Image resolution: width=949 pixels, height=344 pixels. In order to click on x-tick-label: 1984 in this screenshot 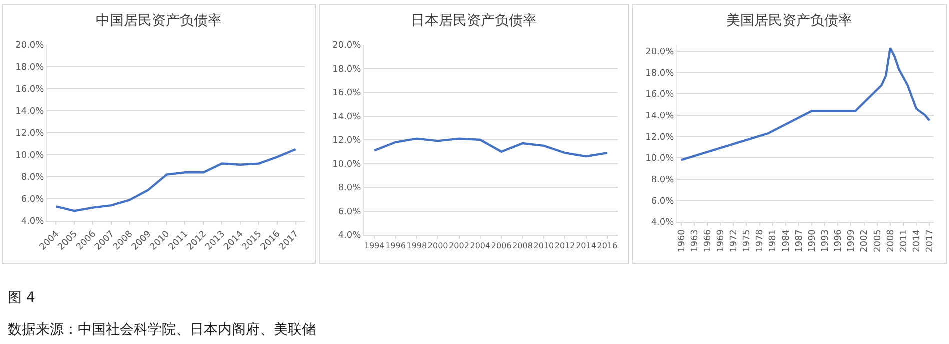, I will do `click(787, 241)`.